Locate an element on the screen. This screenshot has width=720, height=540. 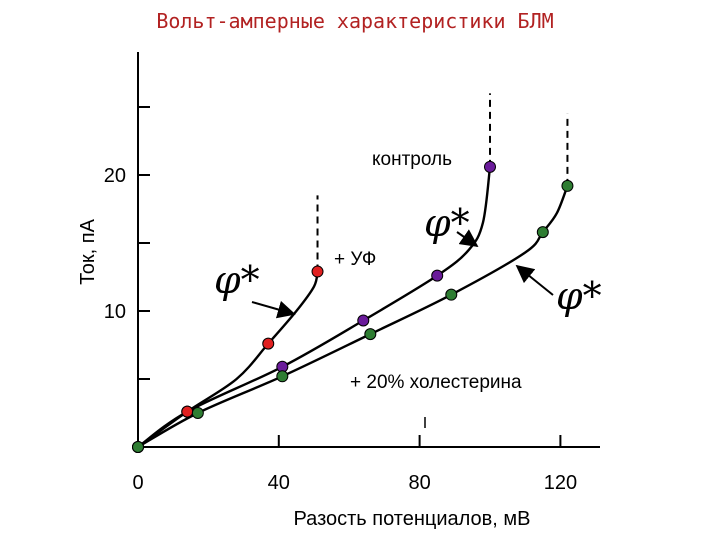
y-axis-label: Ток, пА is located at coordinates (88, 251).